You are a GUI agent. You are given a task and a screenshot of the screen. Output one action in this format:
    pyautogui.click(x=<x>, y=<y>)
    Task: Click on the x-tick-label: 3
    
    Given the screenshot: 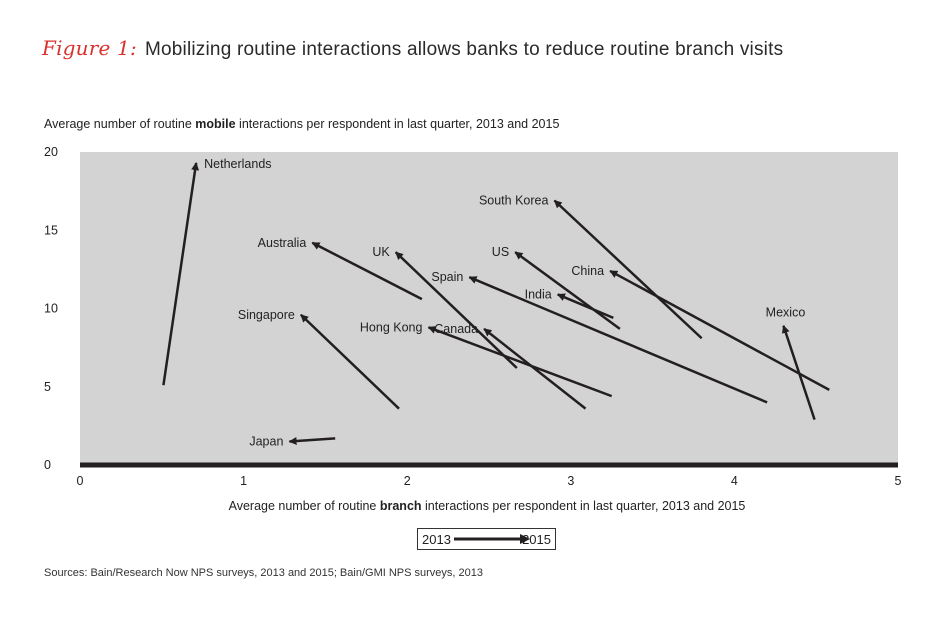 What is the action you would take?
    pyautogui.click(x=570, y=481)
    